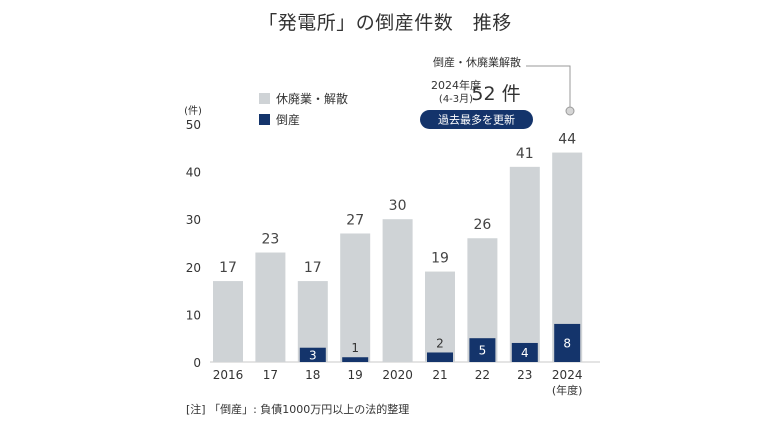 This screenshot has width=770, height=433. What do you see at coordinates (264, 119) in the screenshot?
I see `legend-swatch-tousan` at bounding box center [264, 119].